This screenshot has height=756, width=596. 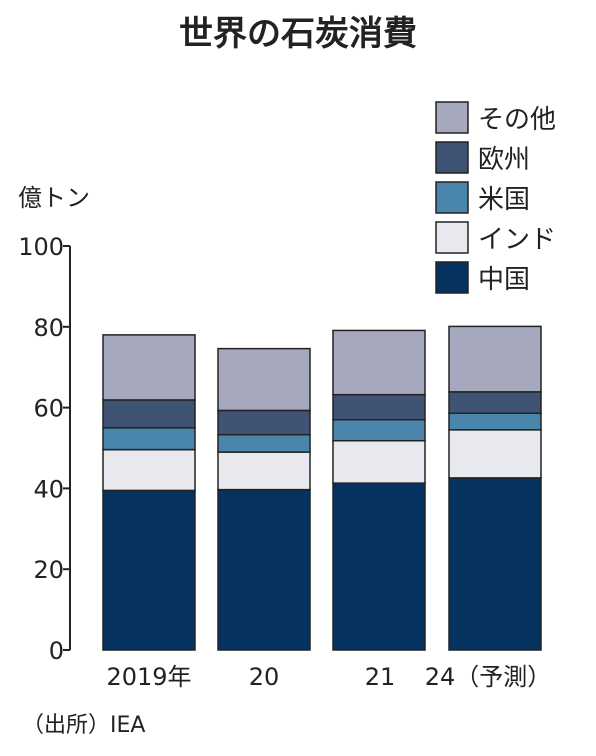 I want to click on y-tick-label: 20, so click(x=48, y=570).